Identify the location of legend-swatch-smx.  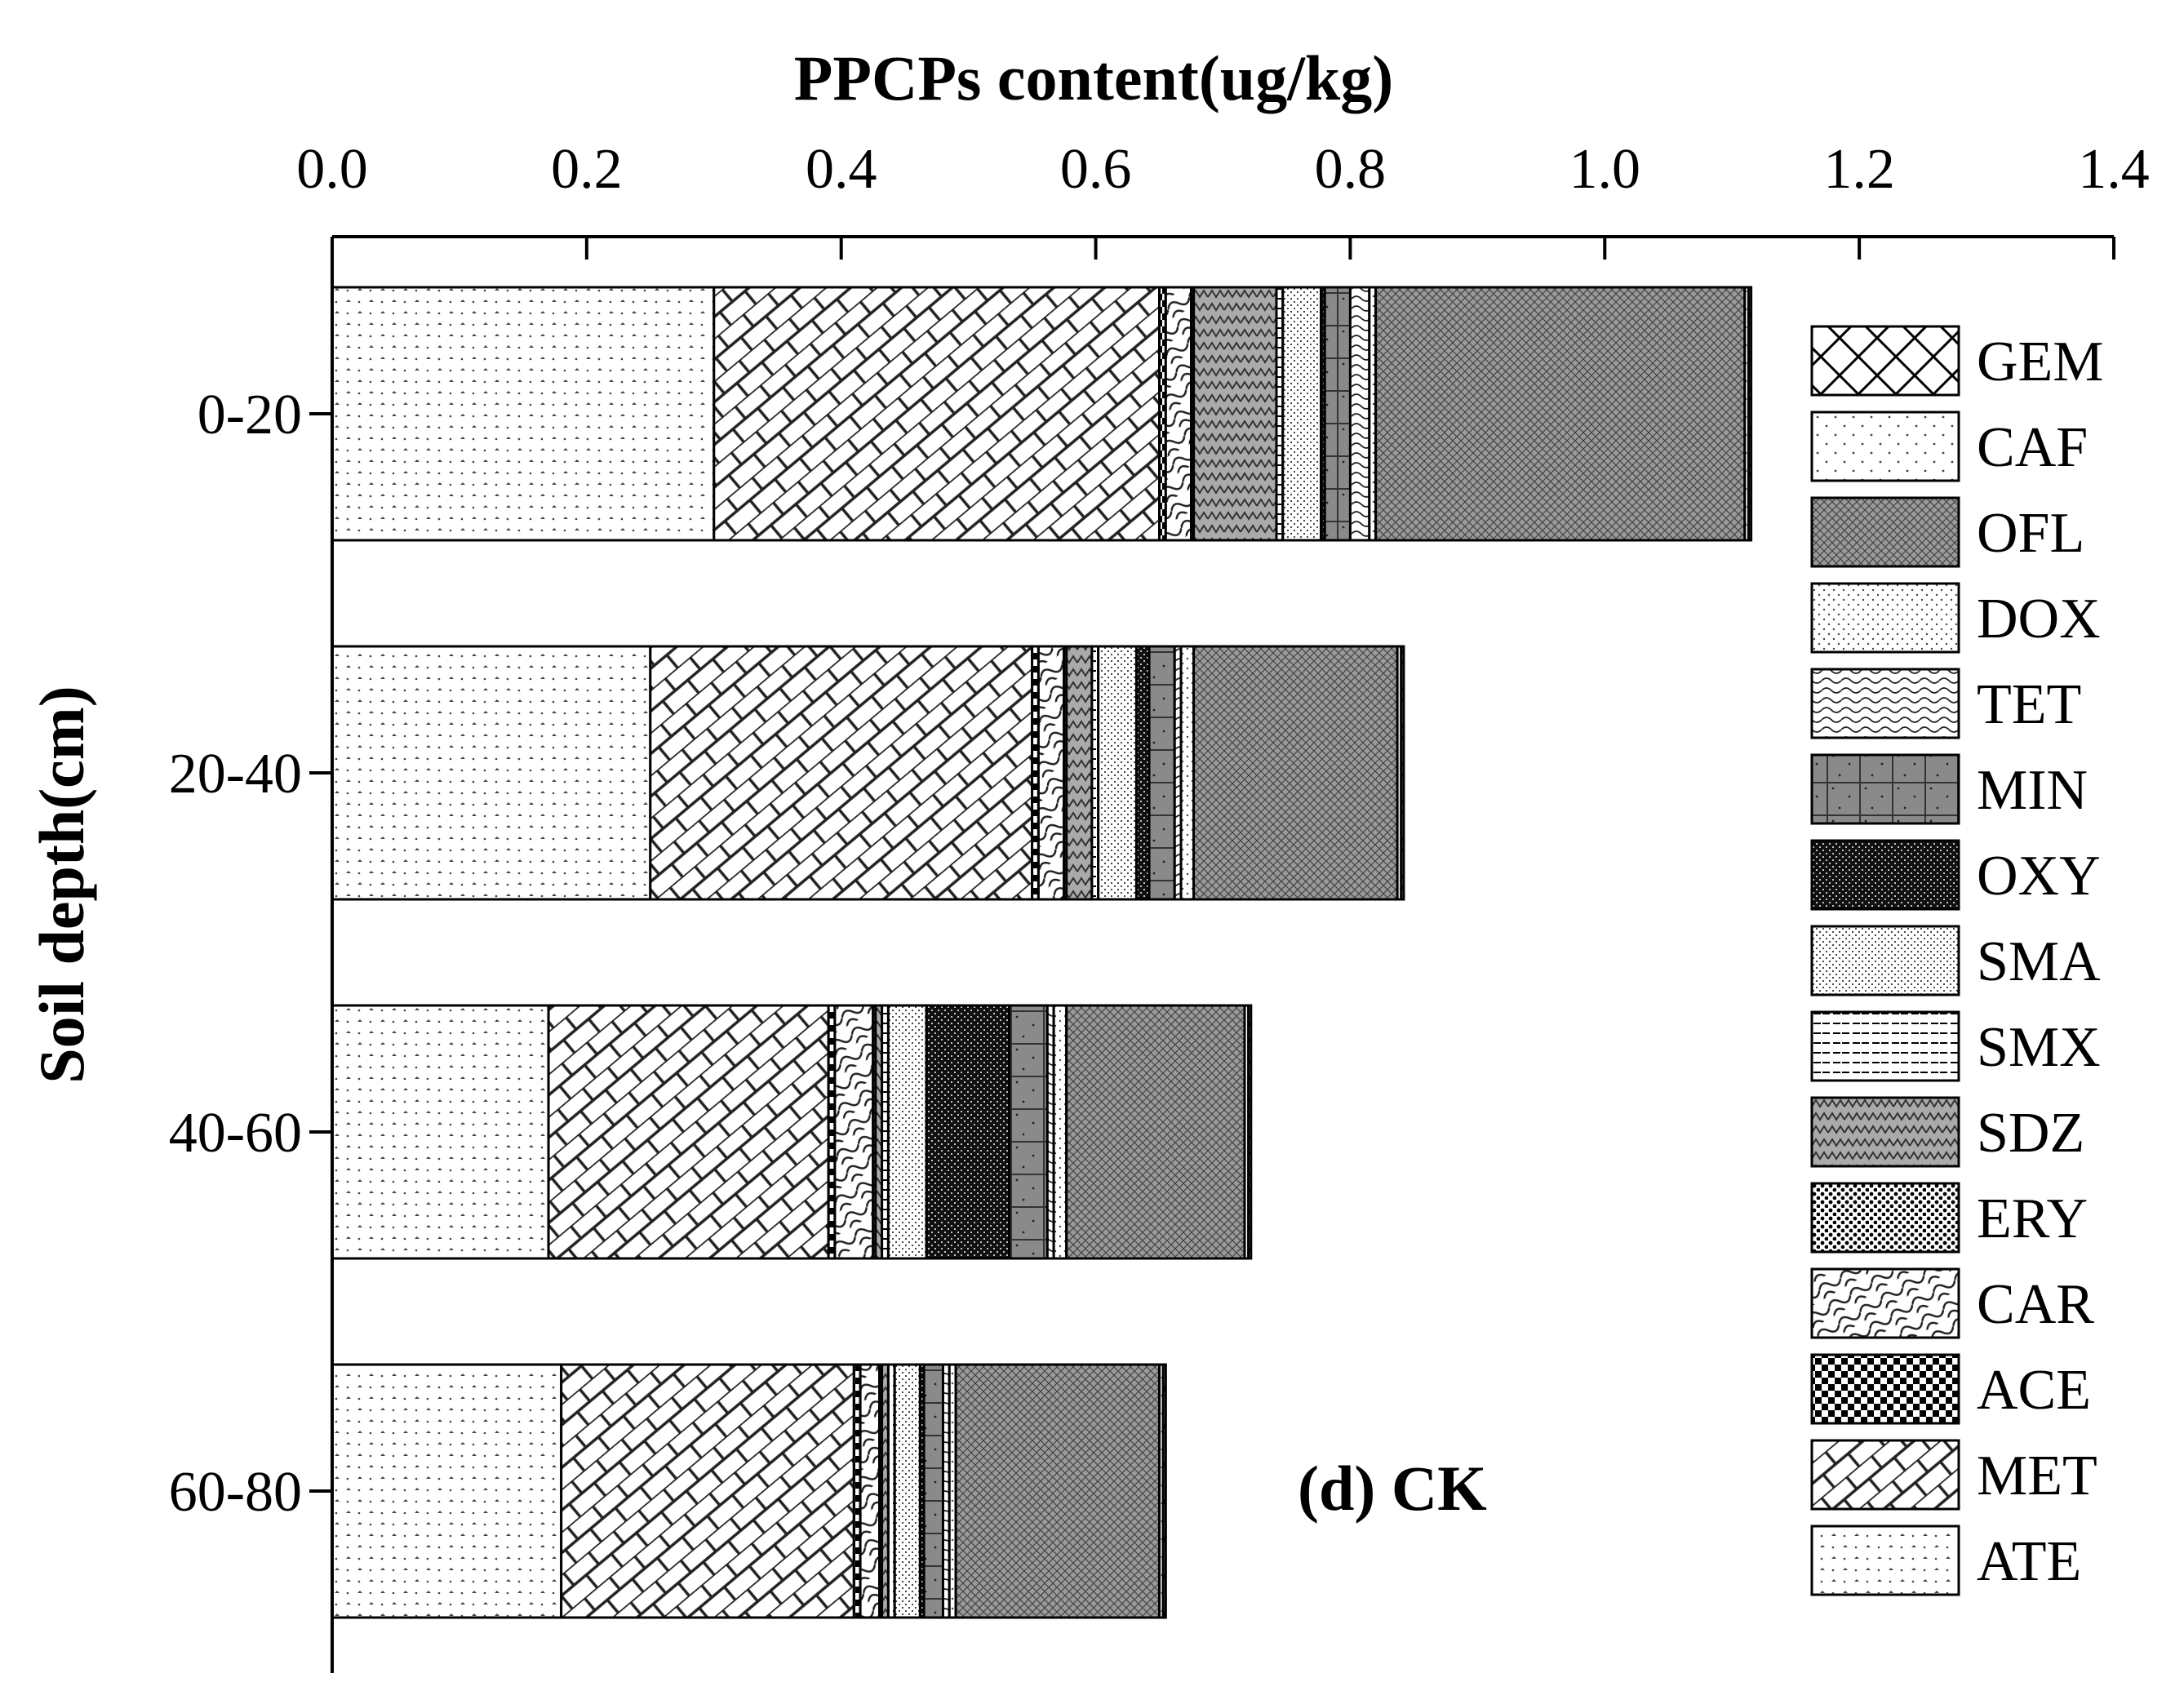
(1885, 1046).